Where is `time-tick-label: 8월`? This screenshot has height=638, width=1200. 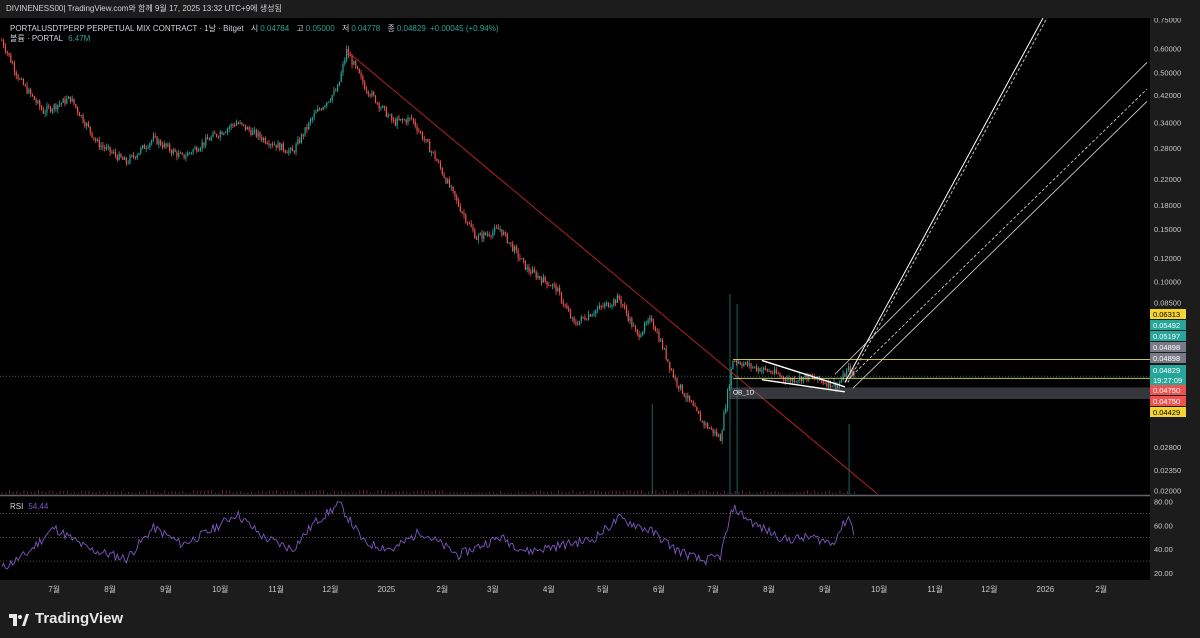 time-tick-label: 8월 is located at coordinates (110, 589).